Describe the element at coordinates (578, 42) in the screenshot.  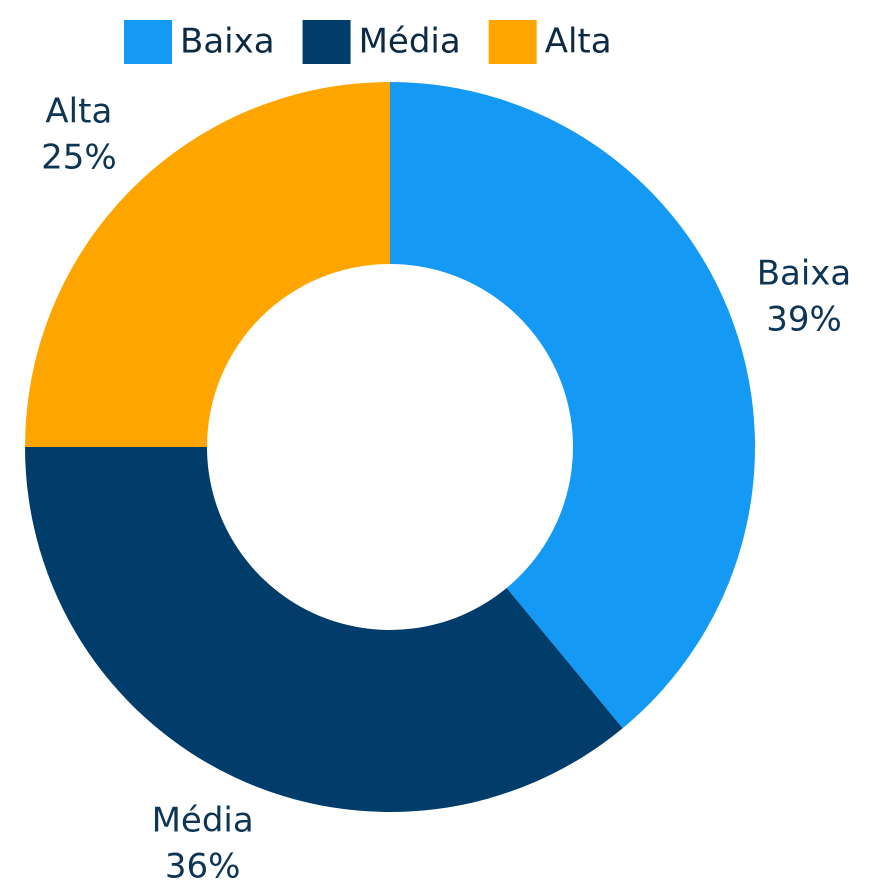
I see `legend-label: Alta` at that location.